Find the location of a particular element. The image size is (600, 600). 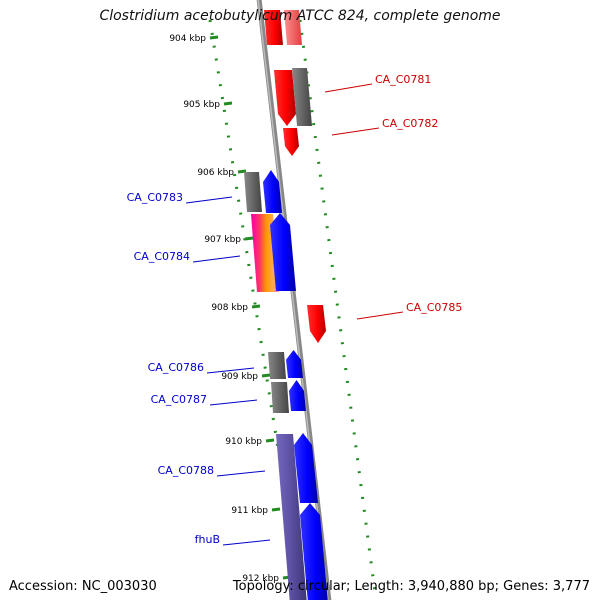

gene-features is located at coordinates (286, 305).